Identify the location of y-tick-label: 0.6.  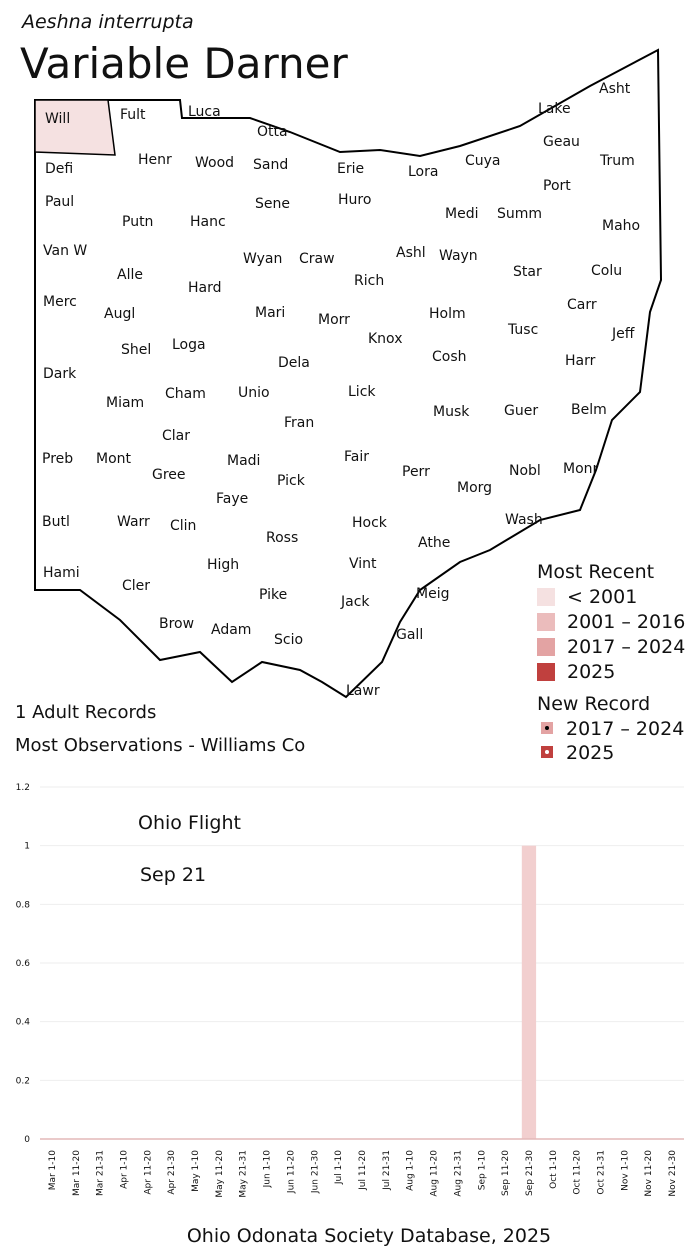
(23, 964).